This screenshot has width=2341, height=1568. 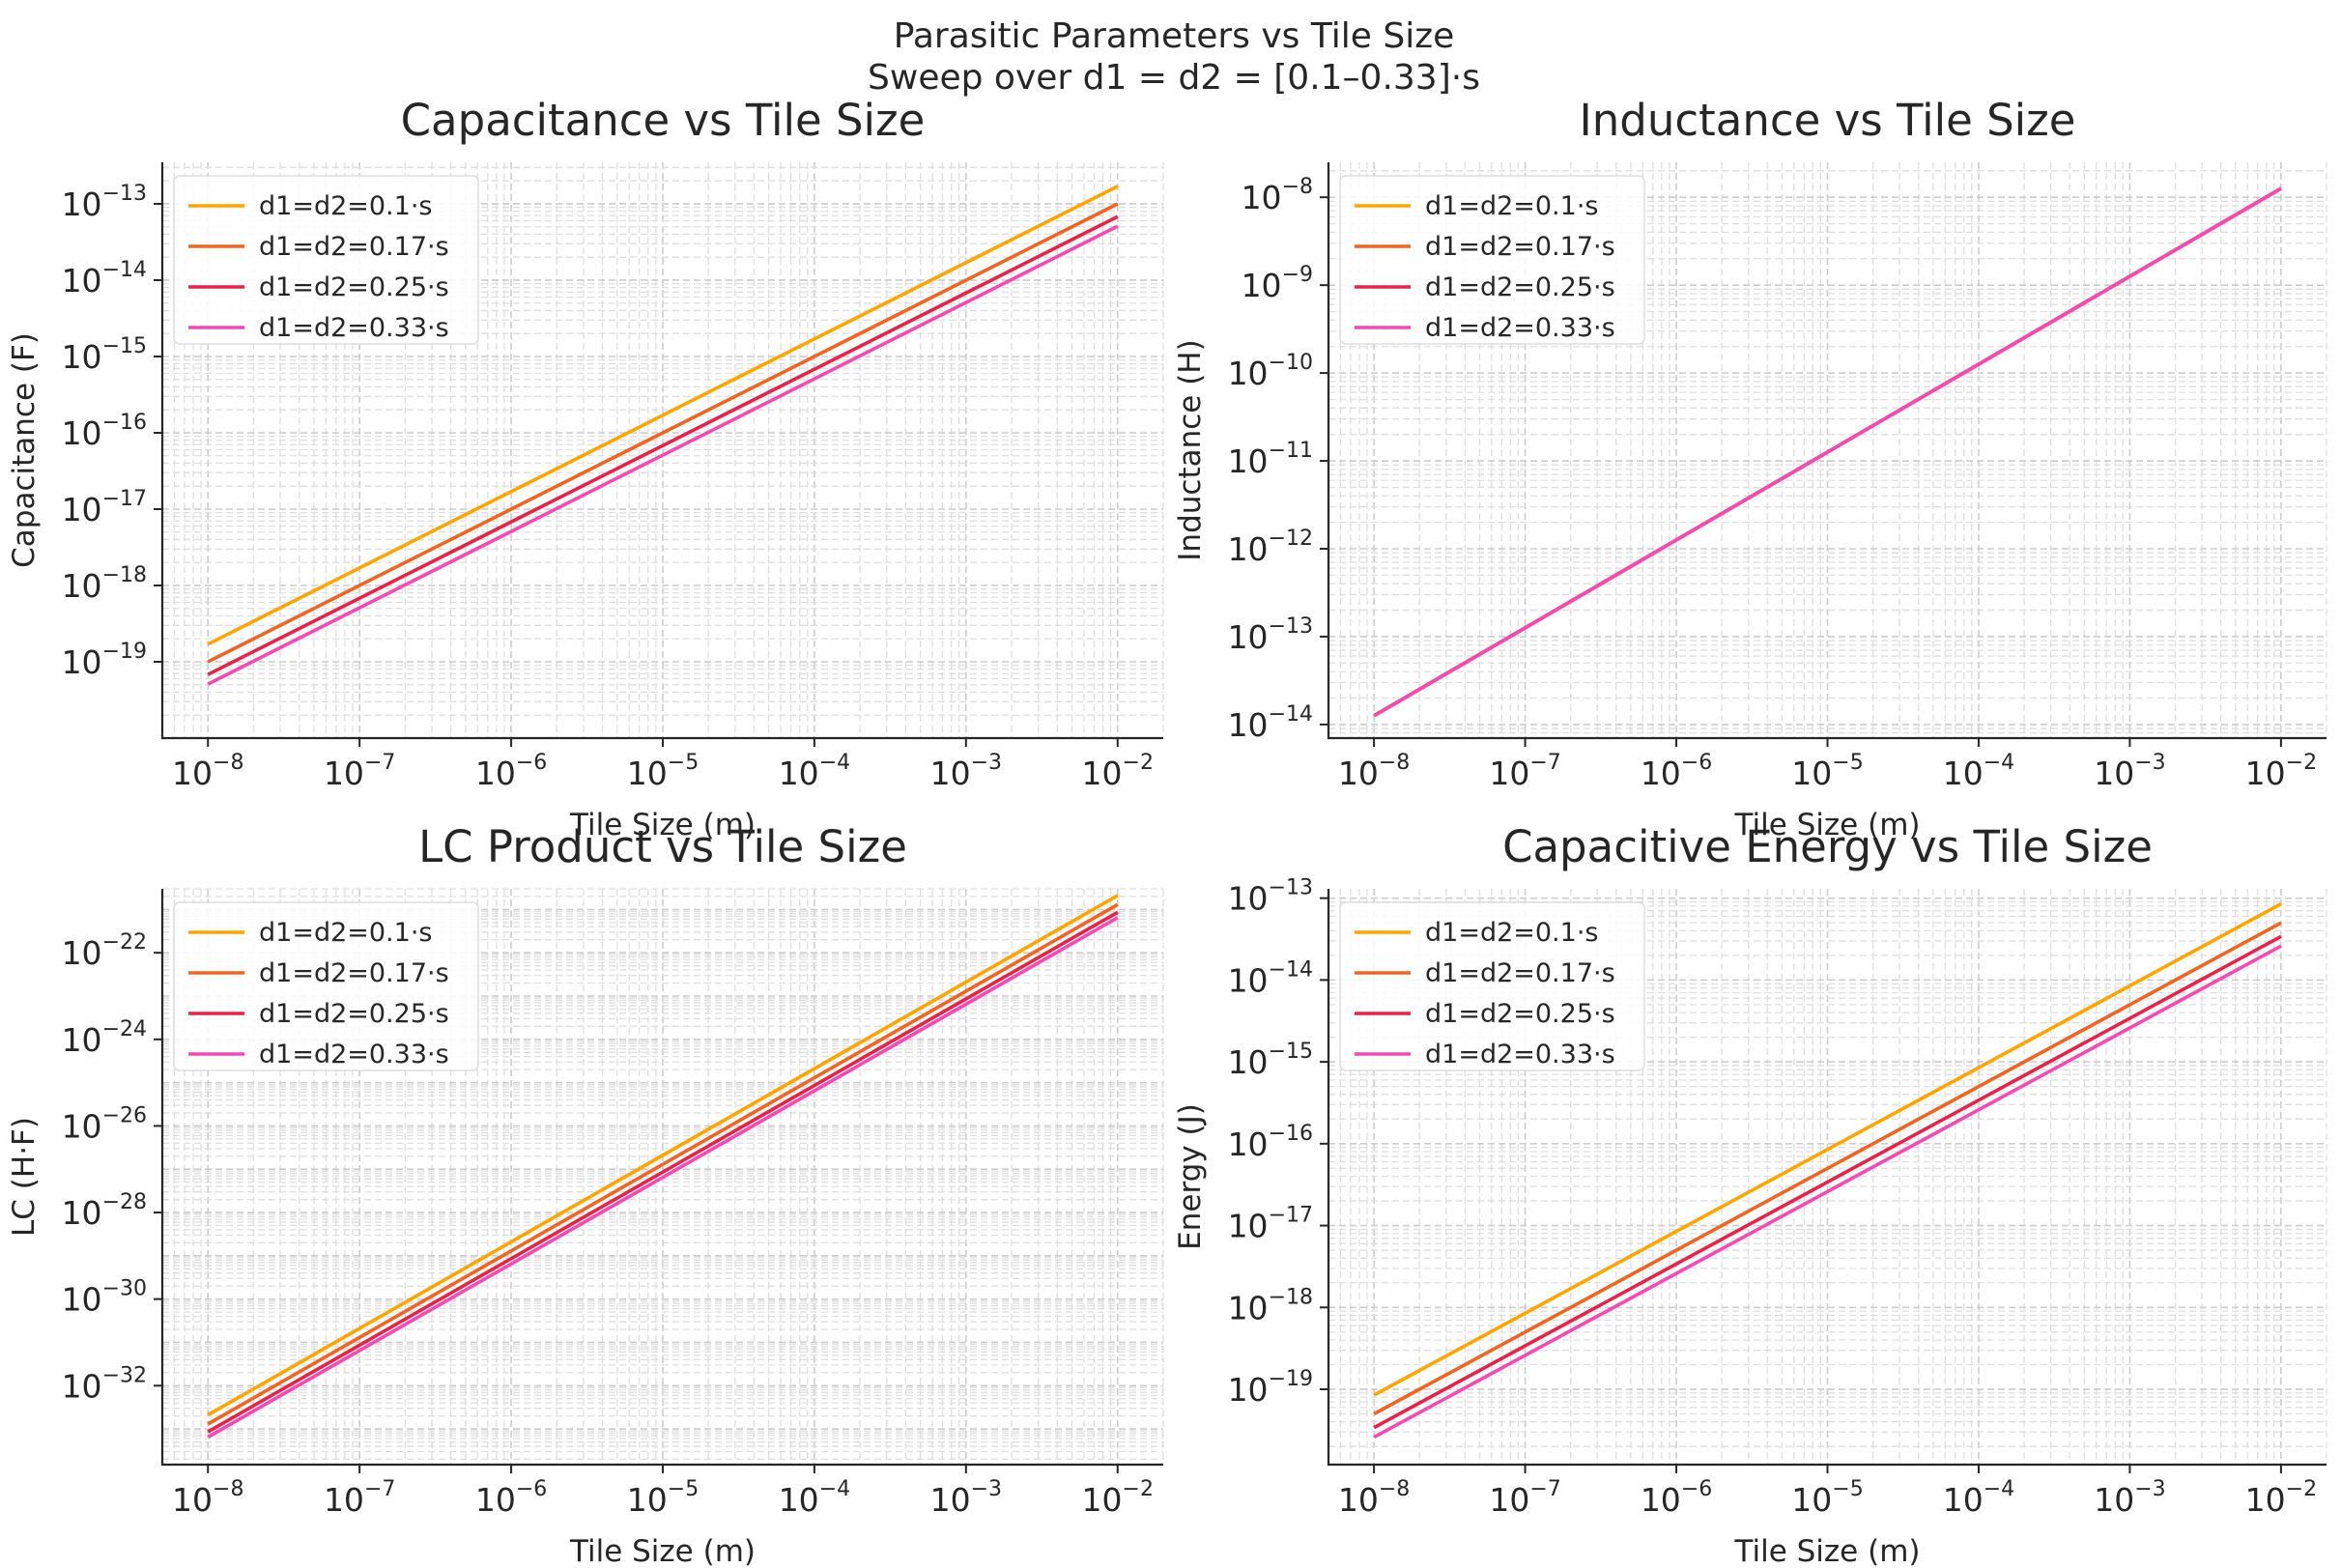 What do you see at coordinates (25, 1177) in the screenshot?
I see `y-axis-label: LC (H·F)` at bounding box center [25, 1177].